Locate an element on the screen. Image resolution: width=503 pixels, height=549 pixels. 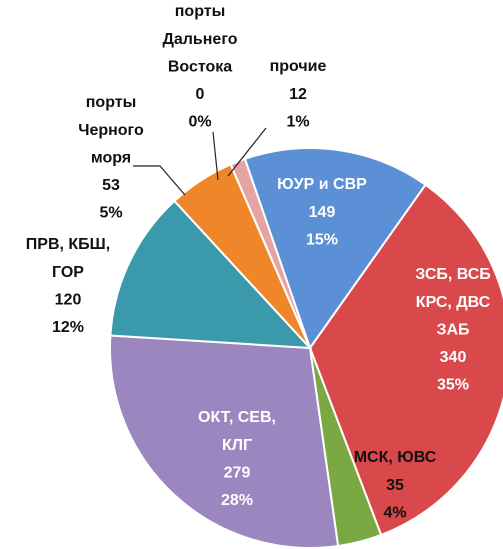
slice-label: ЗСБ, ВСБ is located at coordinates (453, 274).